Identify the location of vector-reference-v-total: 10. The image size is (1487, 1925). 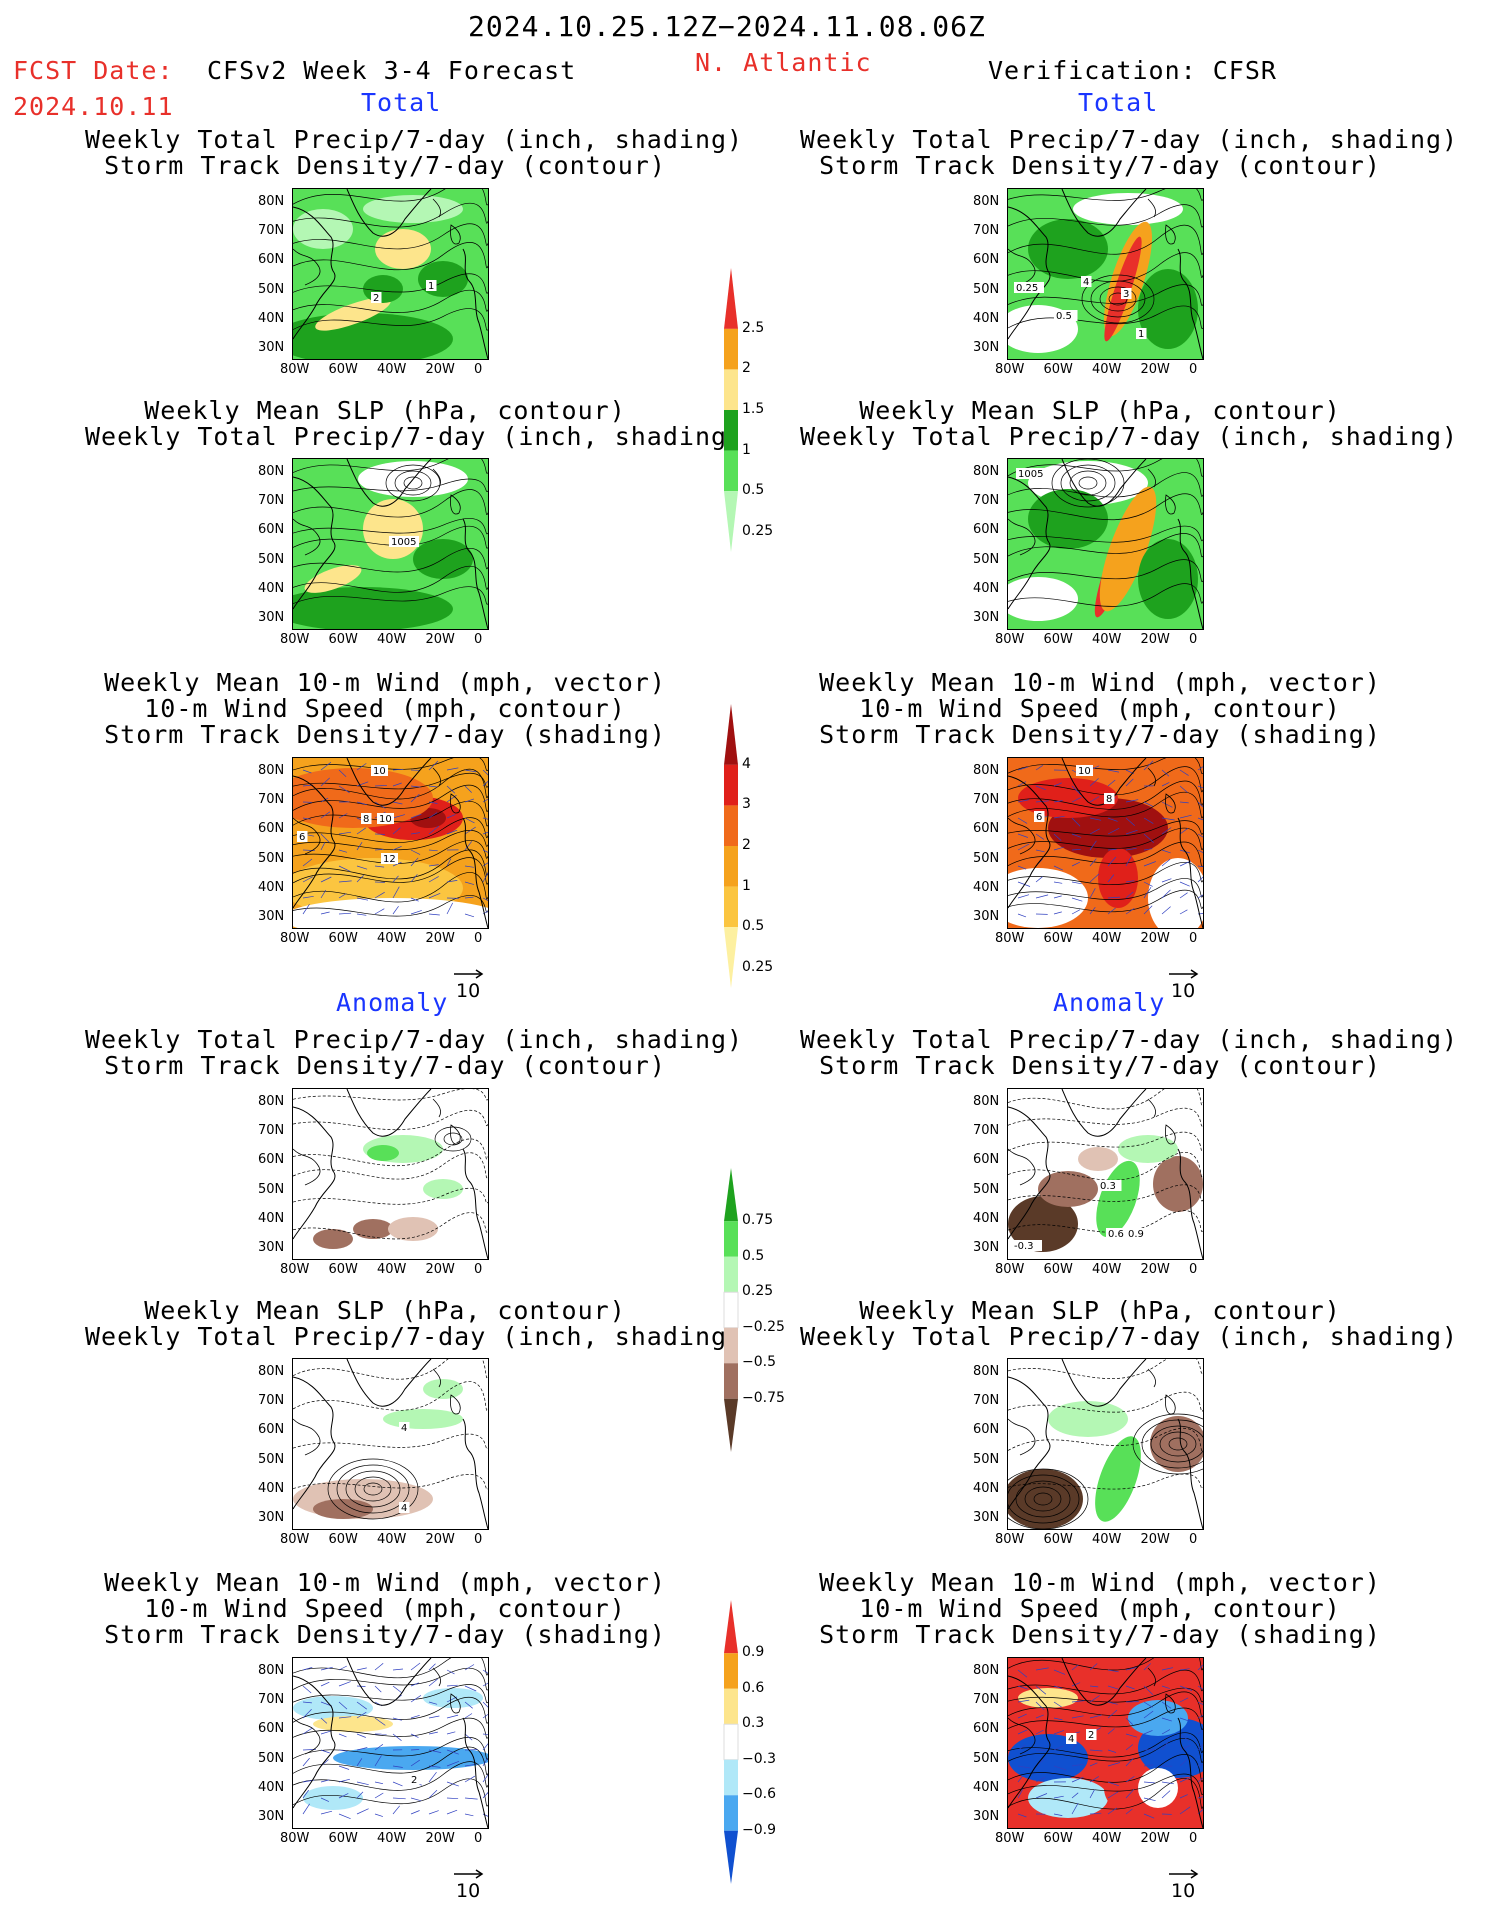
(1184, 982).